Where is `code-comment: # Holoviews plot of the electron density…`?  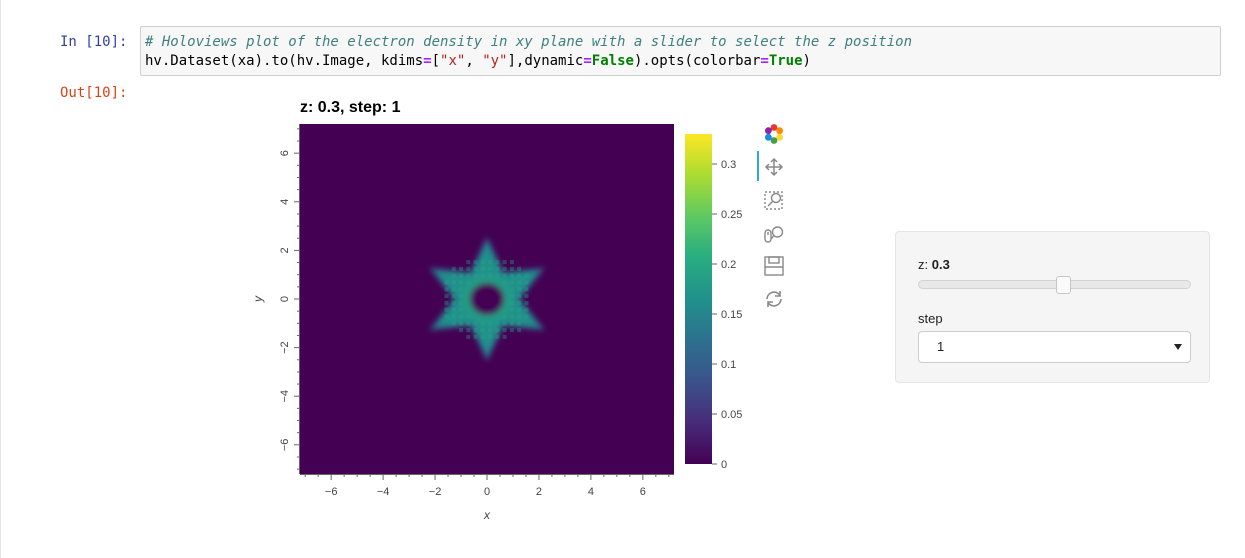 code-comment: # Holoviews plot of the electron density… is located at coordinates (529, 42).